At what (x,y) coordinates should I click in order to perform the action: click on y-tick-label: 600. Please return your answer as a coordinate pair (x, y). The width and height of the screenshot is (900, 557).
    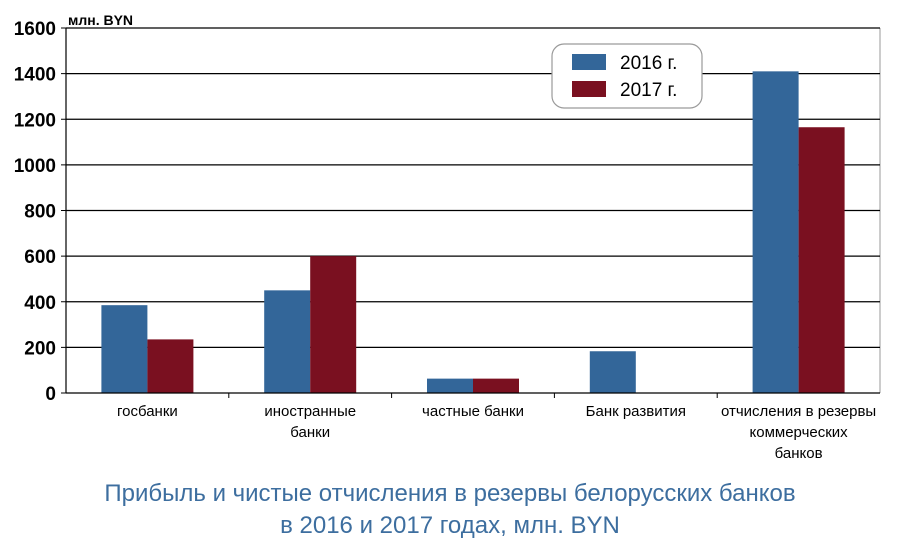
    Looking at the image, I should click on (40, 257).